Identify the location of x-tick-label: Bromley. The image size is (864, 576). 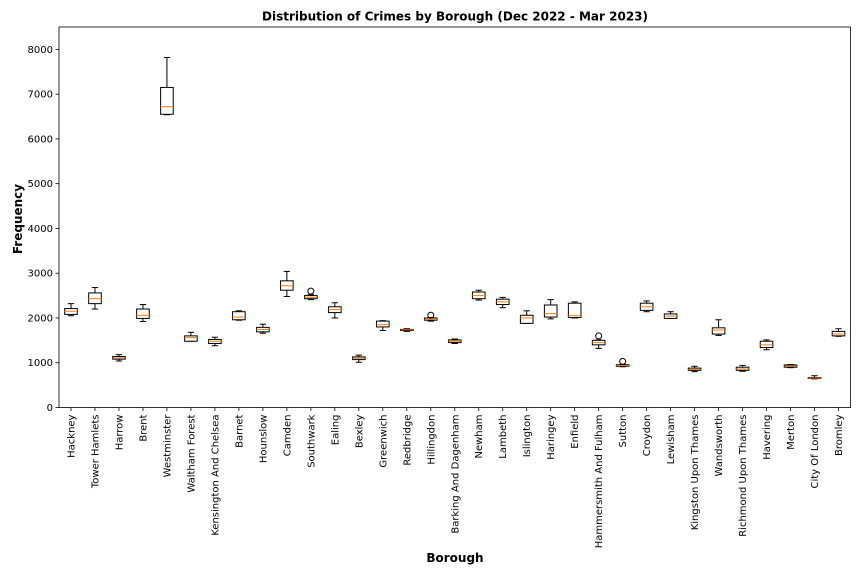
(839, 435).